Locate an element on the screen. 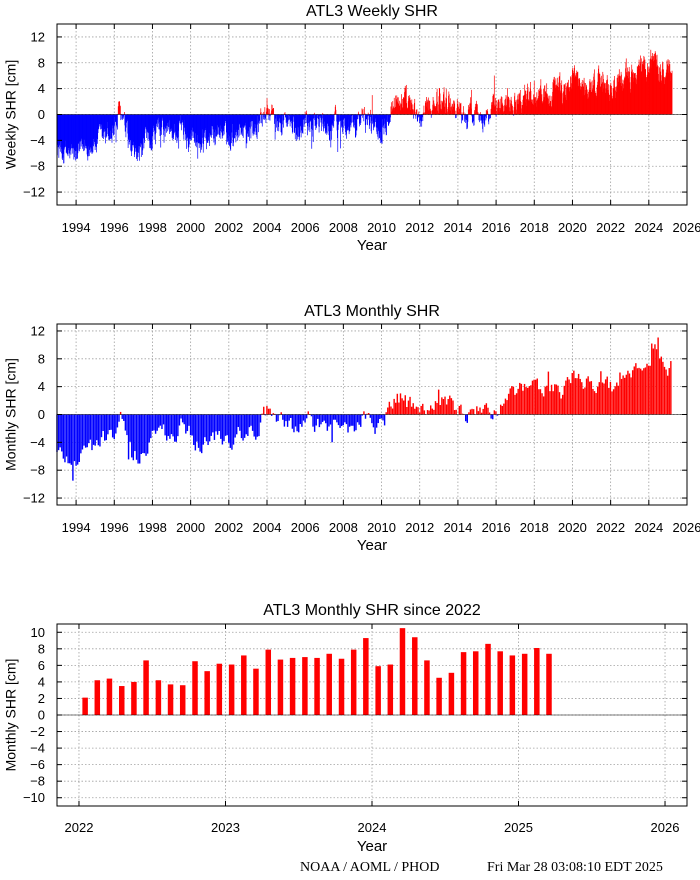  y-tick-label: 6 is located at coordinates (41, 665).